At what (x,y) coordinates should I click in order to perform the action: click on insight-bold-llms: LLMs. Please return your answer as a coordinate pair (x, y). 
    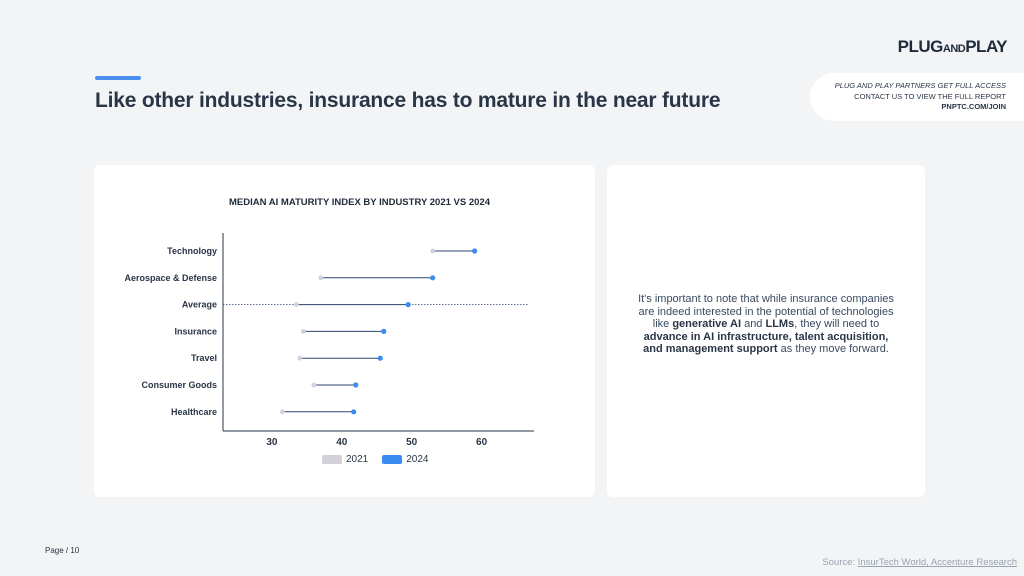
    Looking at the image, I should click on (780, 324).